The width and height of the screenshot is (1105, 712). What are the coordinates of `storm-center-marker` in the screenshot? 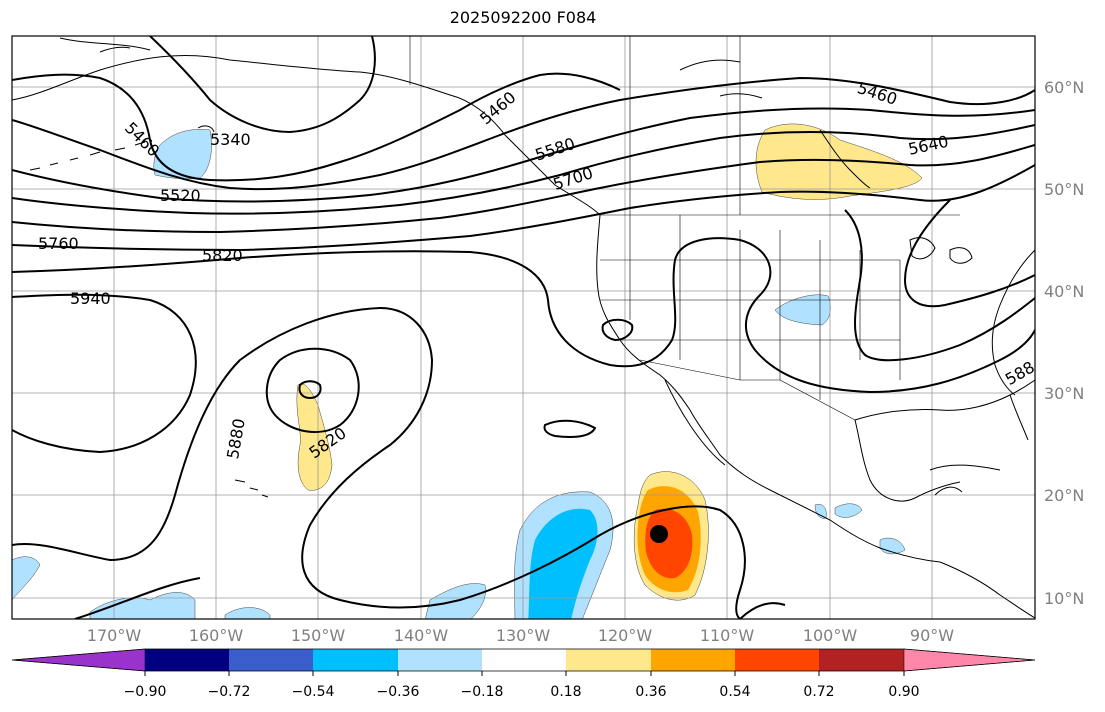 It's located at (659, 534).